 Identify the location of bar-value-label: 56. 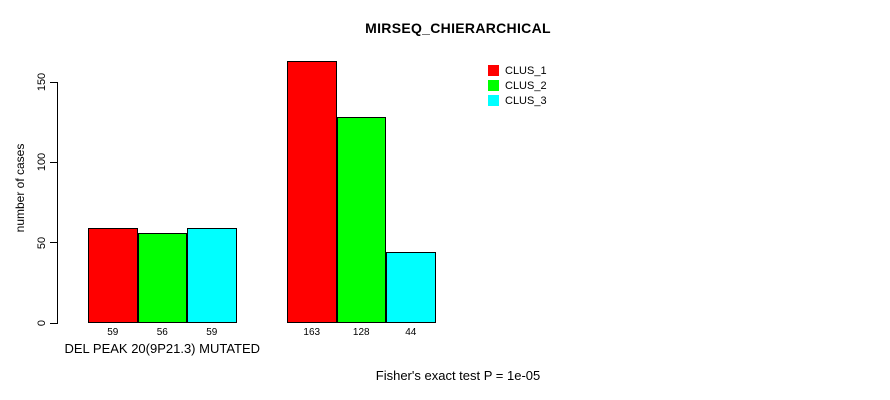
(162, 332).